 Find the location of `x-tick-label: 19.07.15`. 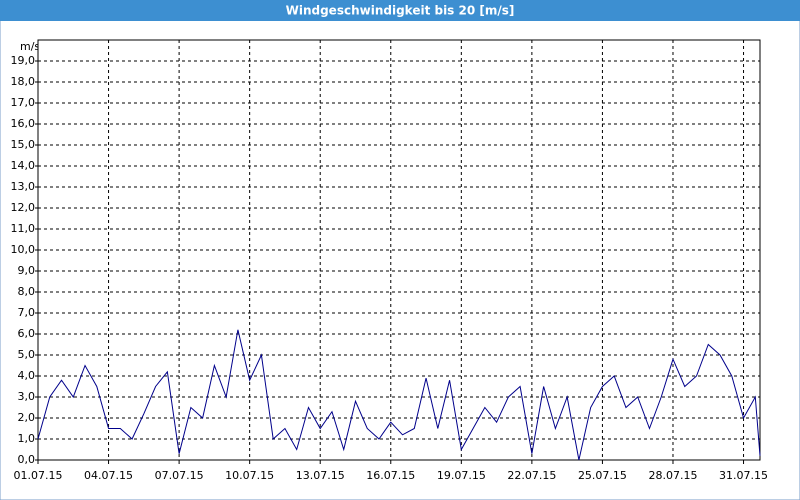

x-tick-label: 19.07.15 is located at coordinates (461, 475).